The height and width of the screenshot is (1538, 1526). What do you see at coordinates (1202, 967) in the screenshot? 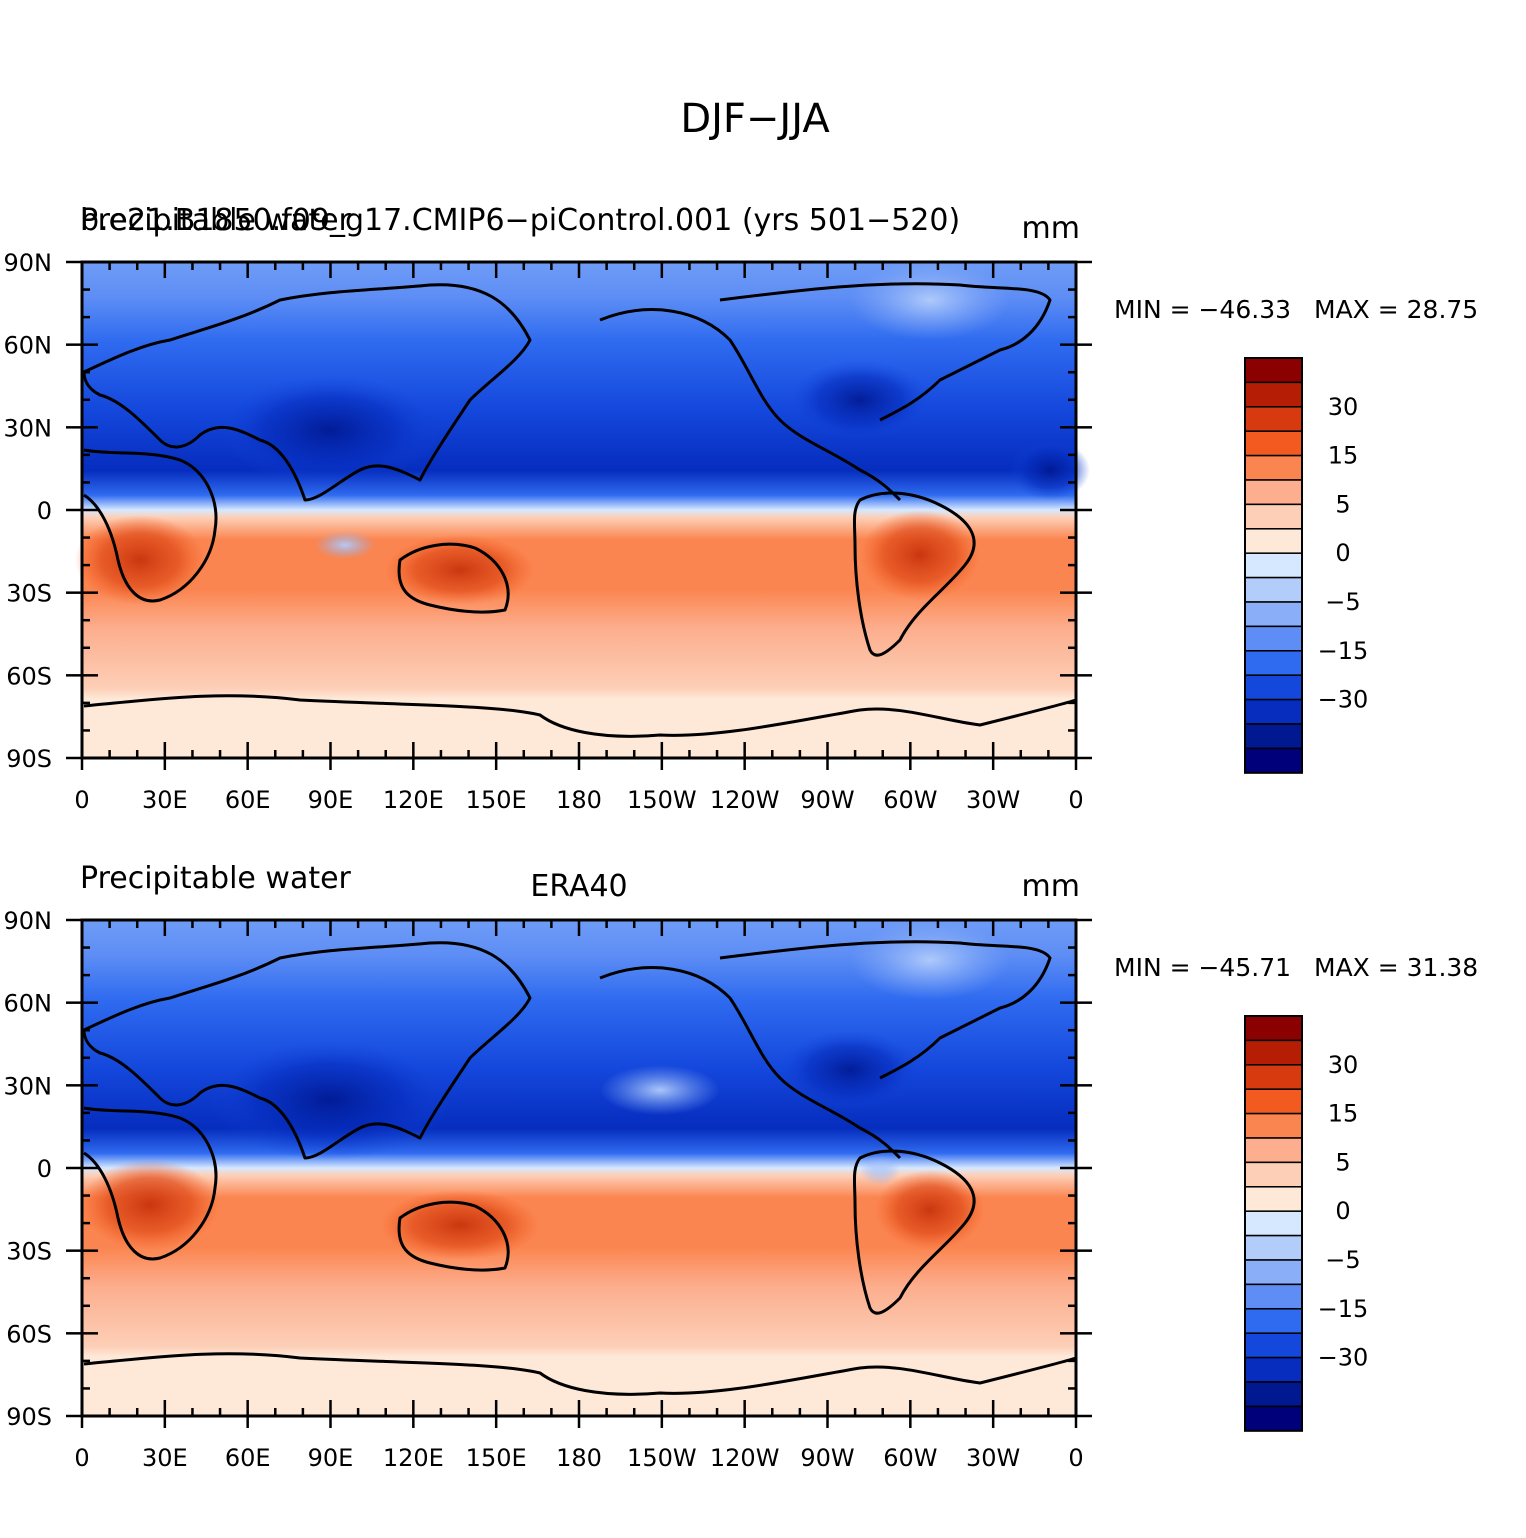
I see `min-label: MIN = −45.71` at bounding box center [1202, 967].